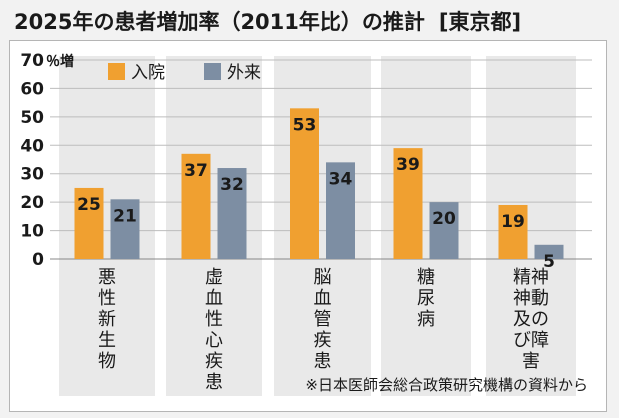 This screenshot has height=418, width=619. Describe the element at coordinates (513, 222) in the screenshot. I see `data-label: 19` at that location.